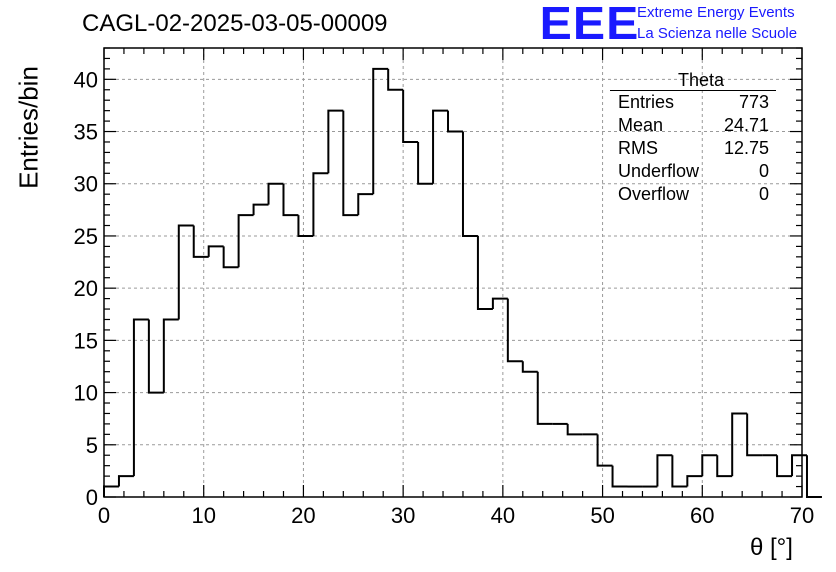  What do you see at coordinates (403, 515) in the screenshot?
I see `x-tick-label: 30` at bounding box center [403, 515].